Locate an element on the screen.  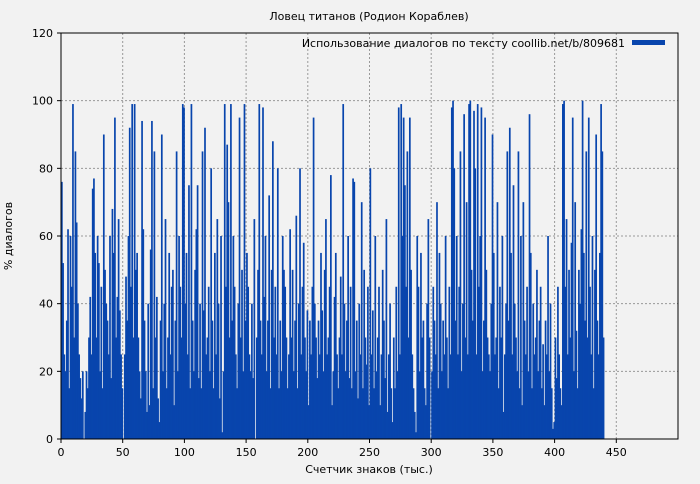
x-tick-label: 450 is located at coordinates (616, 452).